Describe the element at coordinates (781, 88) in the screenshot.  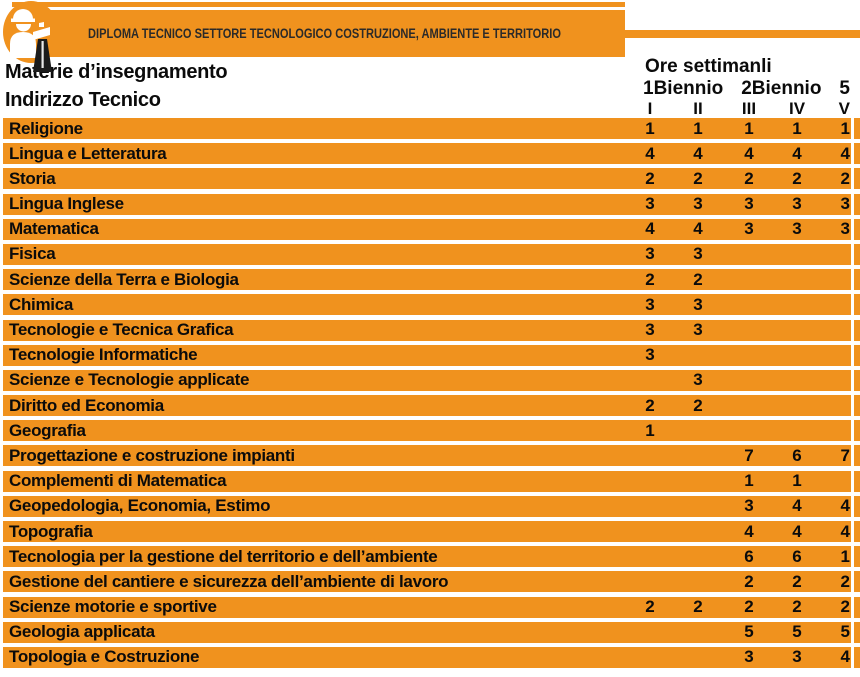
I see `biennio-2-label: 2Biennio` at that location.